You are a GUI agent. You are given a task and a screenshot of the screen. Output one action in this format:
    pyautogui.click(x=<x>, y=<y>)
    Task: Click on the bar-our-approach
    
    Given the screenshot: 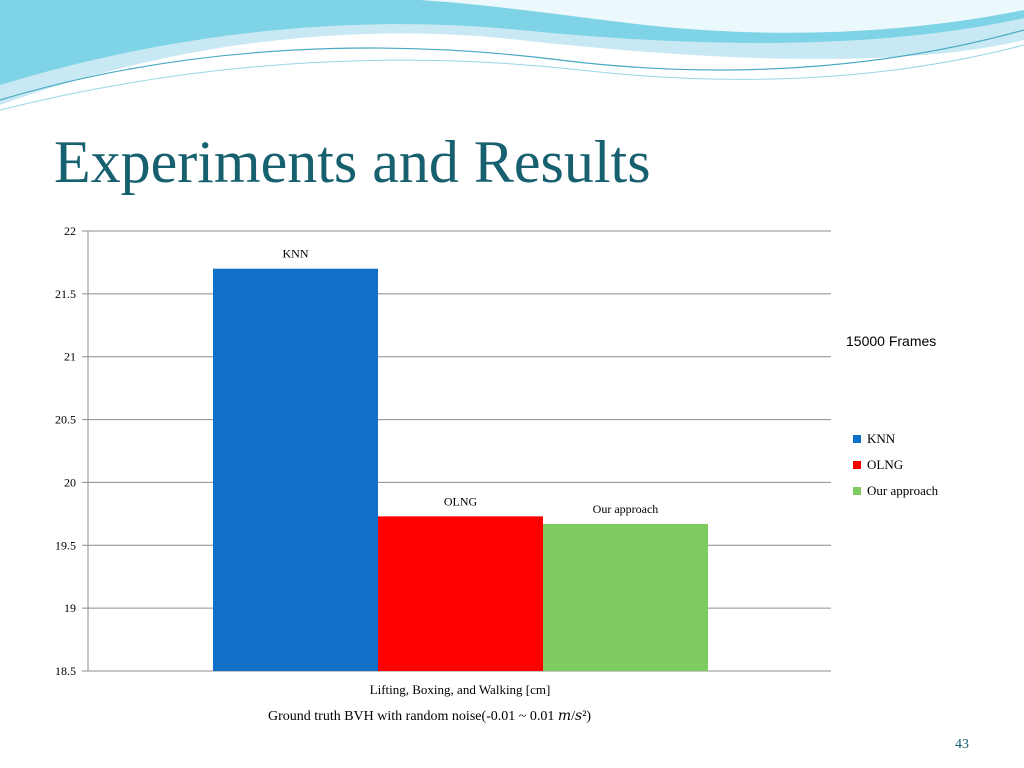 What is the action you would take?
    pyautogui.click(x=625, y=597)
    